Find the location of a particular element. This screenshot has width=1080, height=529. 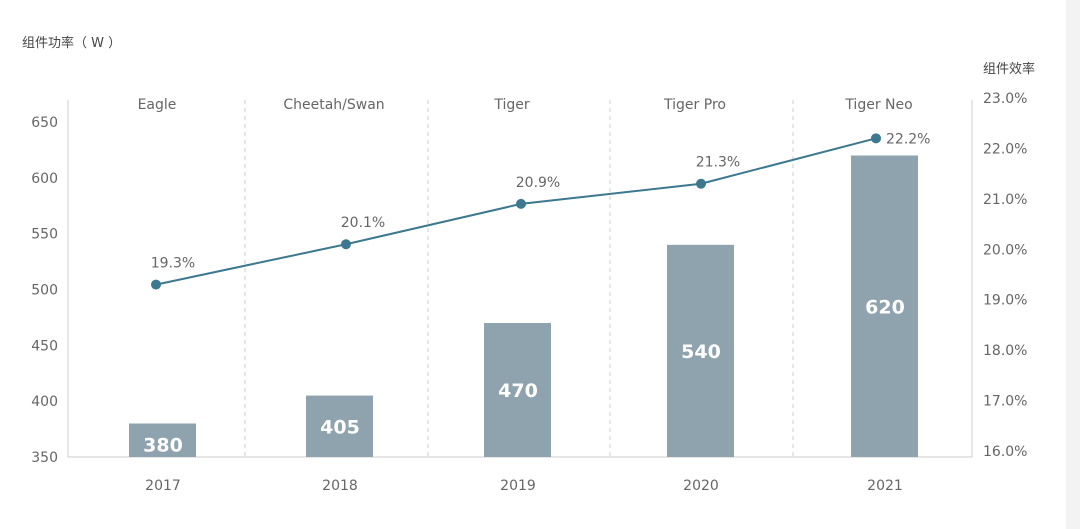

left-tick-label: 500 is located at coordinates (44, 291).